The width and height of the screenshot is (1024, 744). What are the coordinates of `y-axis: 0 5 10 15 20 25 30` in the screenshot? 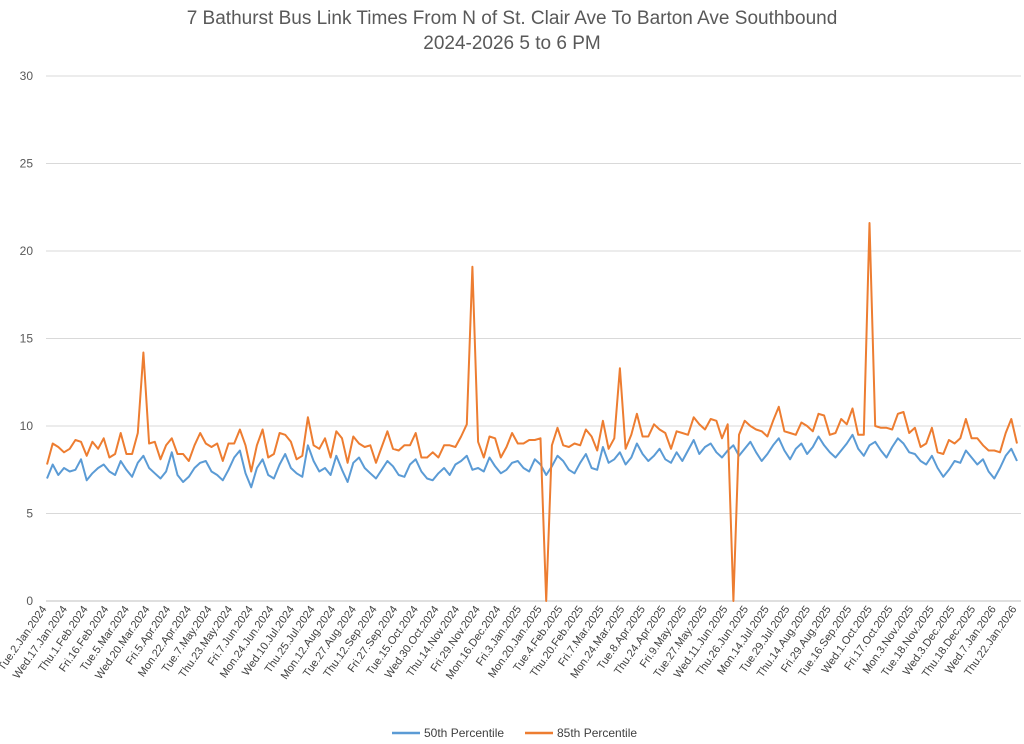 It's located at (27, 338).